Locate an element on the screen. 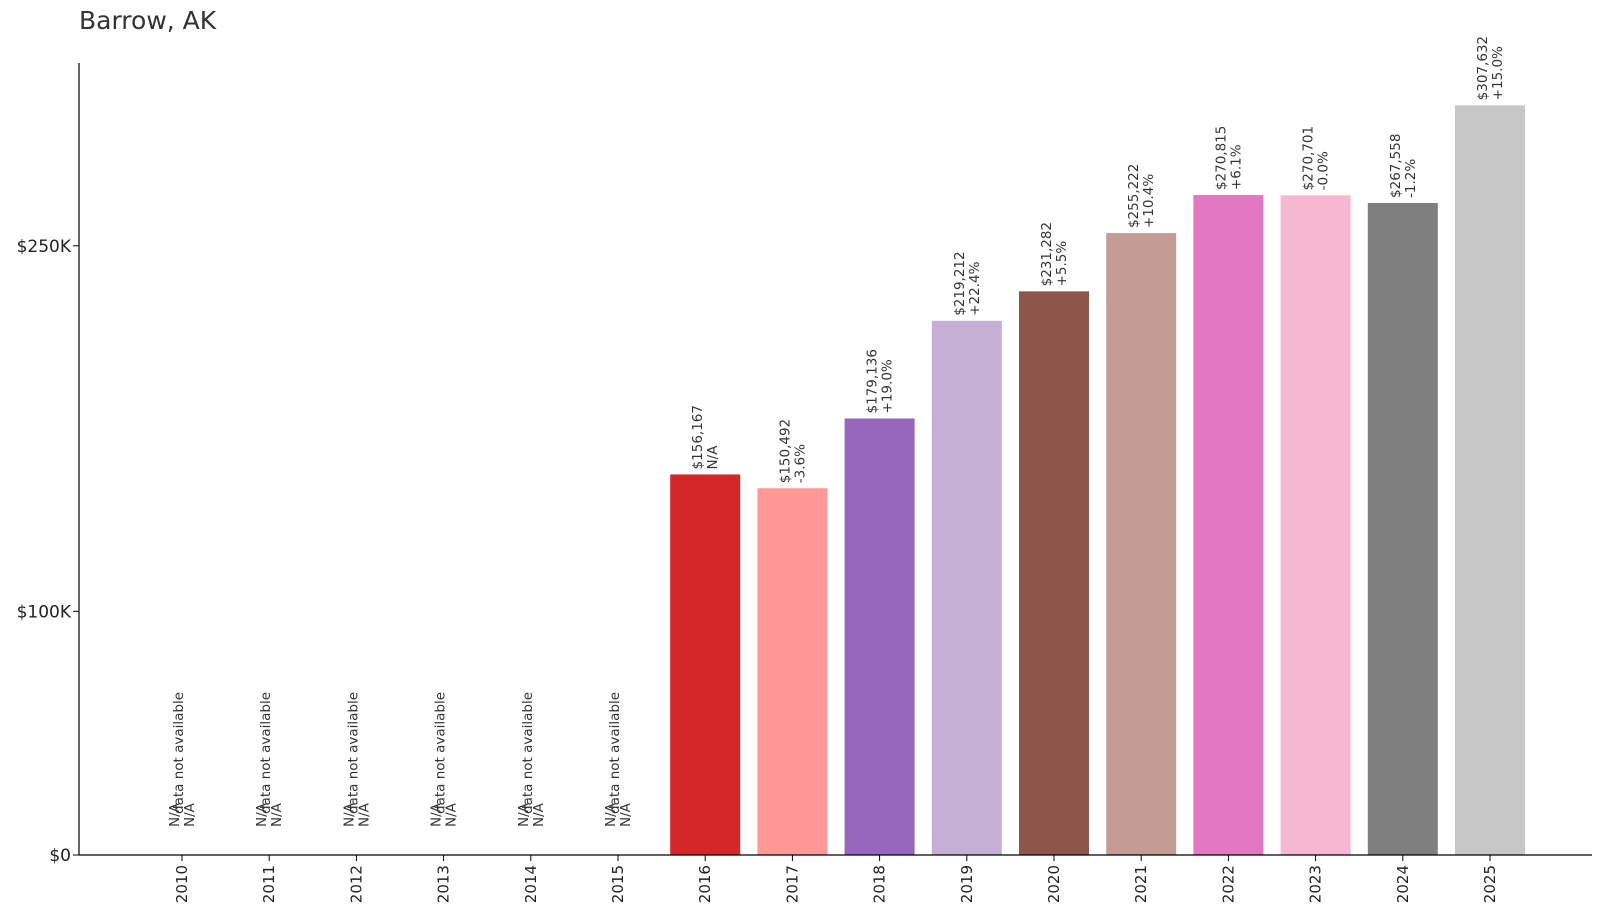  x-tick-label: 2018 is located at coordinates (880, 884).